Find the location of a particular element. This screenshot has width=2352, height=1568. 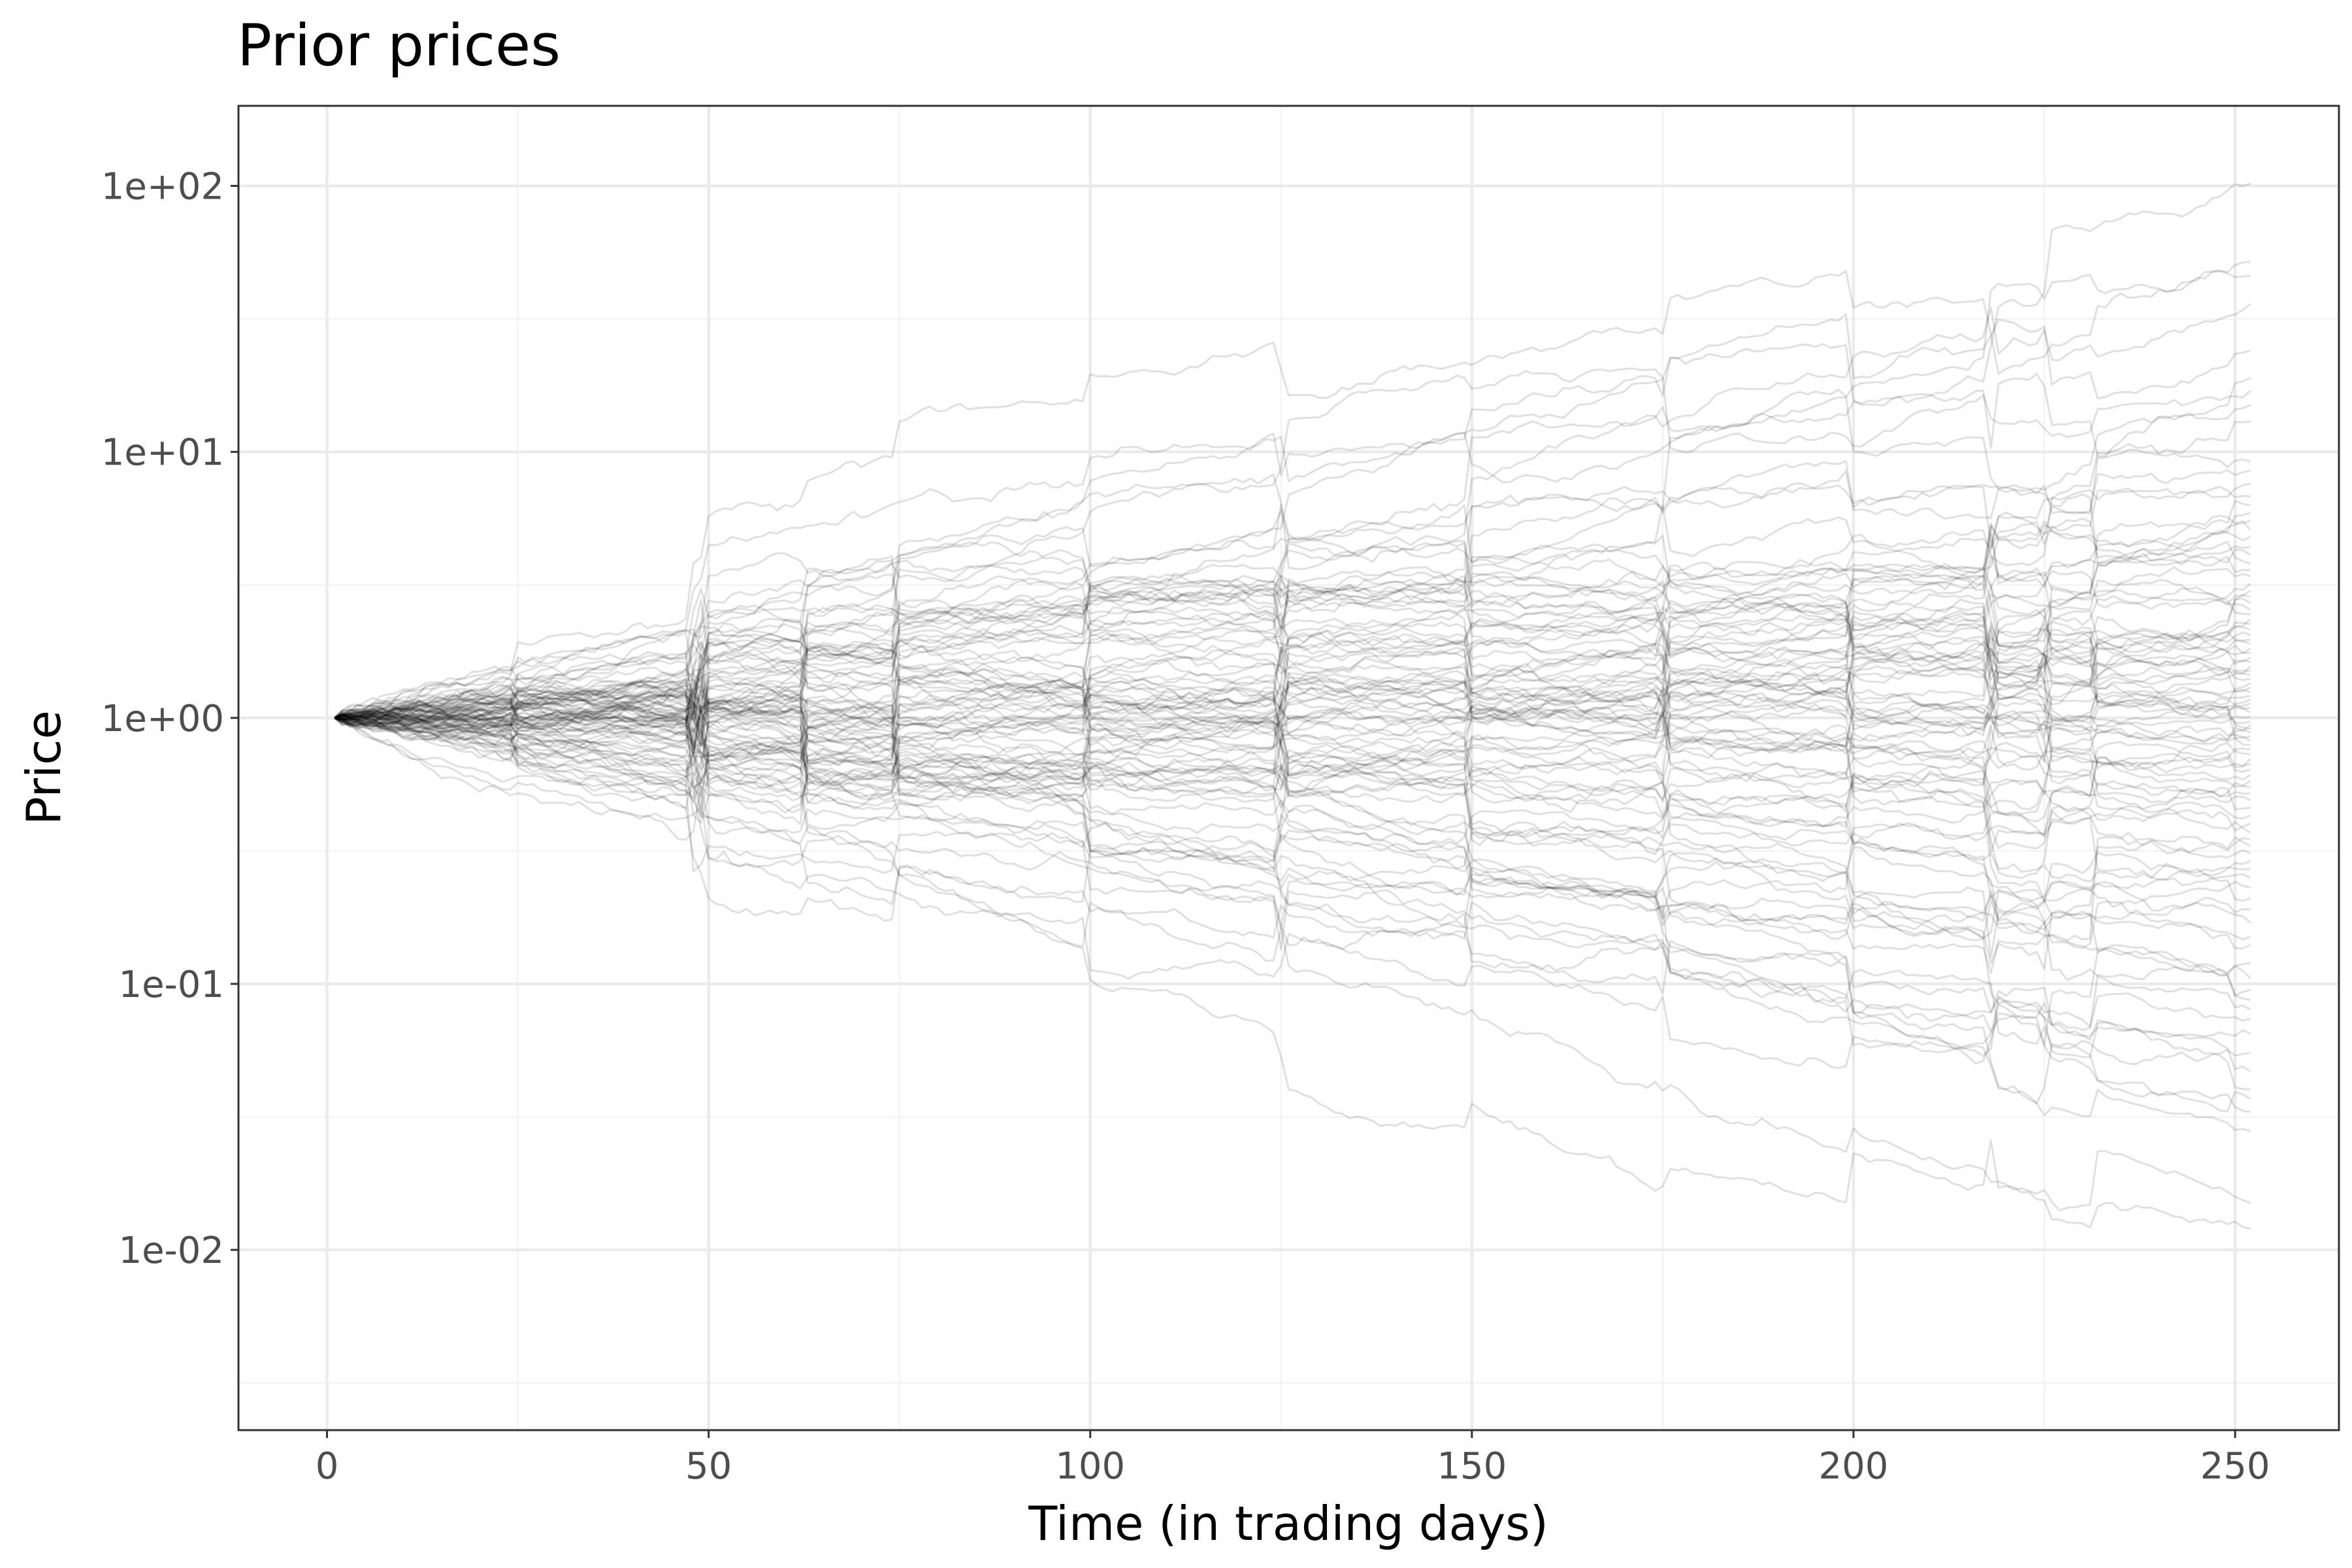

y-tick-label: 1e+01 is located at coordinates (162, 453).